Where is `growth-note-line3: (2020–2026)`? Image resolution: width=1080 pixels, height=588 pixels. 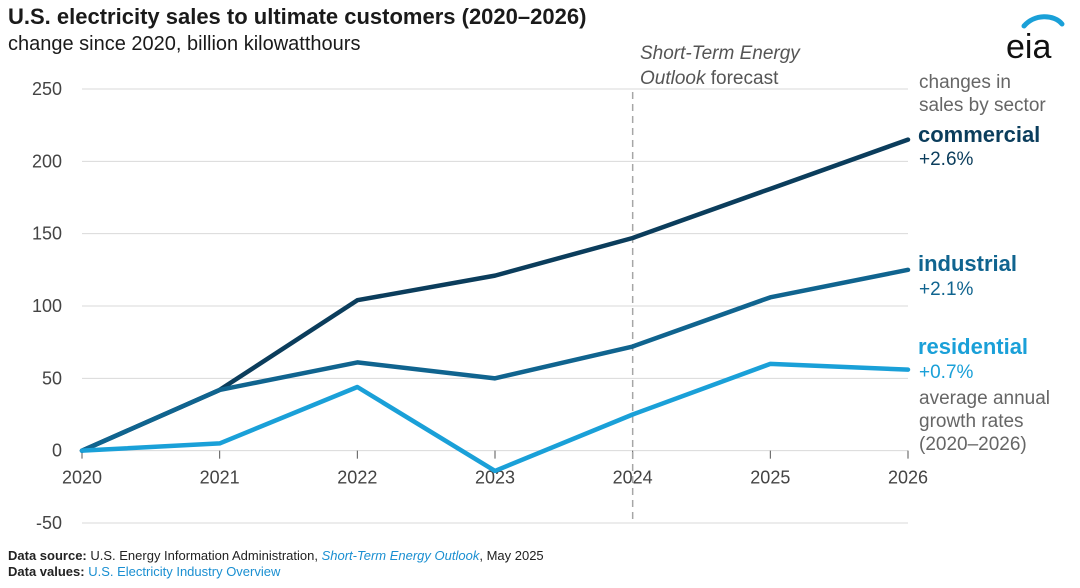
growth-note-line3: (2020–2026) is located at coordinates (973, 444).